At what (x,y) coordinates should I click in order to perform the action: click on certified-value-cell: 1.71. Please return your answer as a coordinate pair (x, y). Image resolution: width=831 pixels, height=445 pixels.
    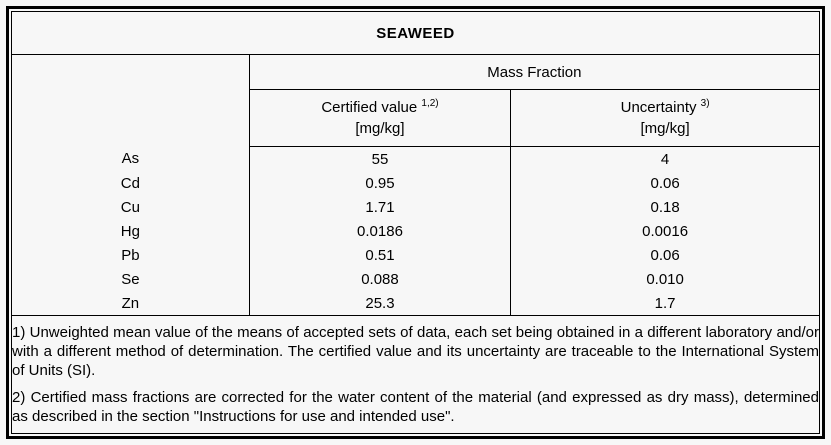
    Looking at the image, I should click on (380, 207).